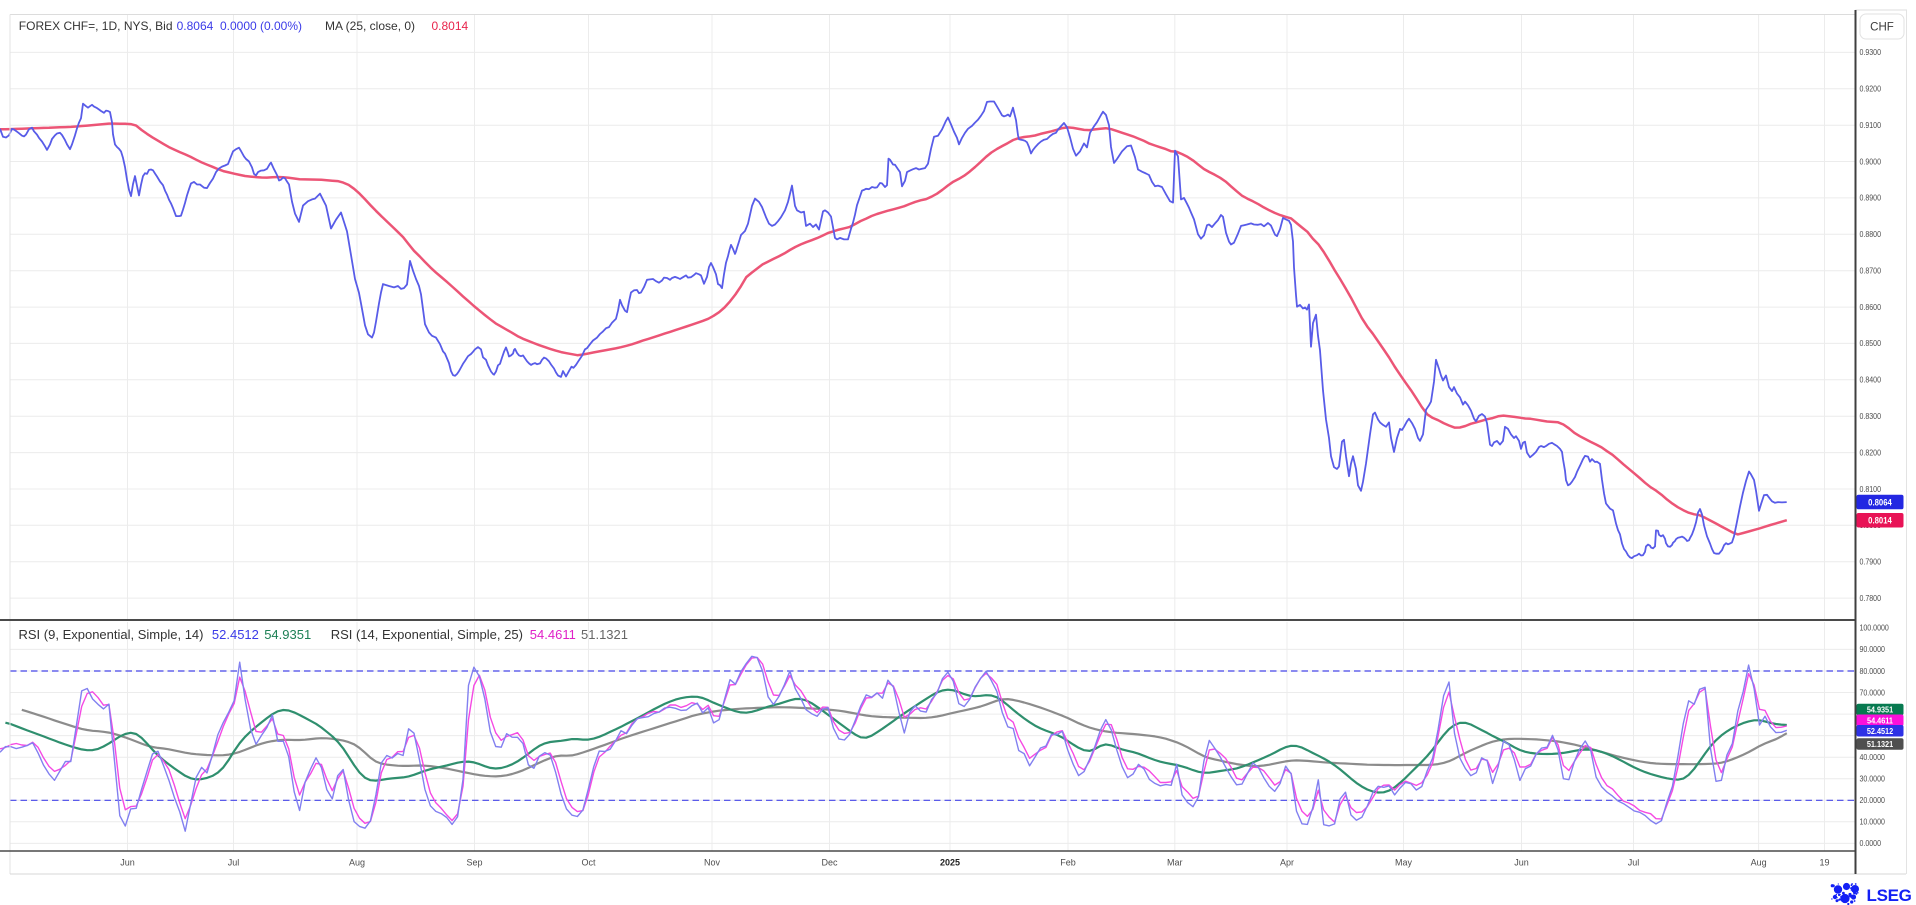 This screenshot has height=905, width=1916. Describe the element at coordinates (1068, 863) in the screenshot. I see `svg-text: Feb` at that location.